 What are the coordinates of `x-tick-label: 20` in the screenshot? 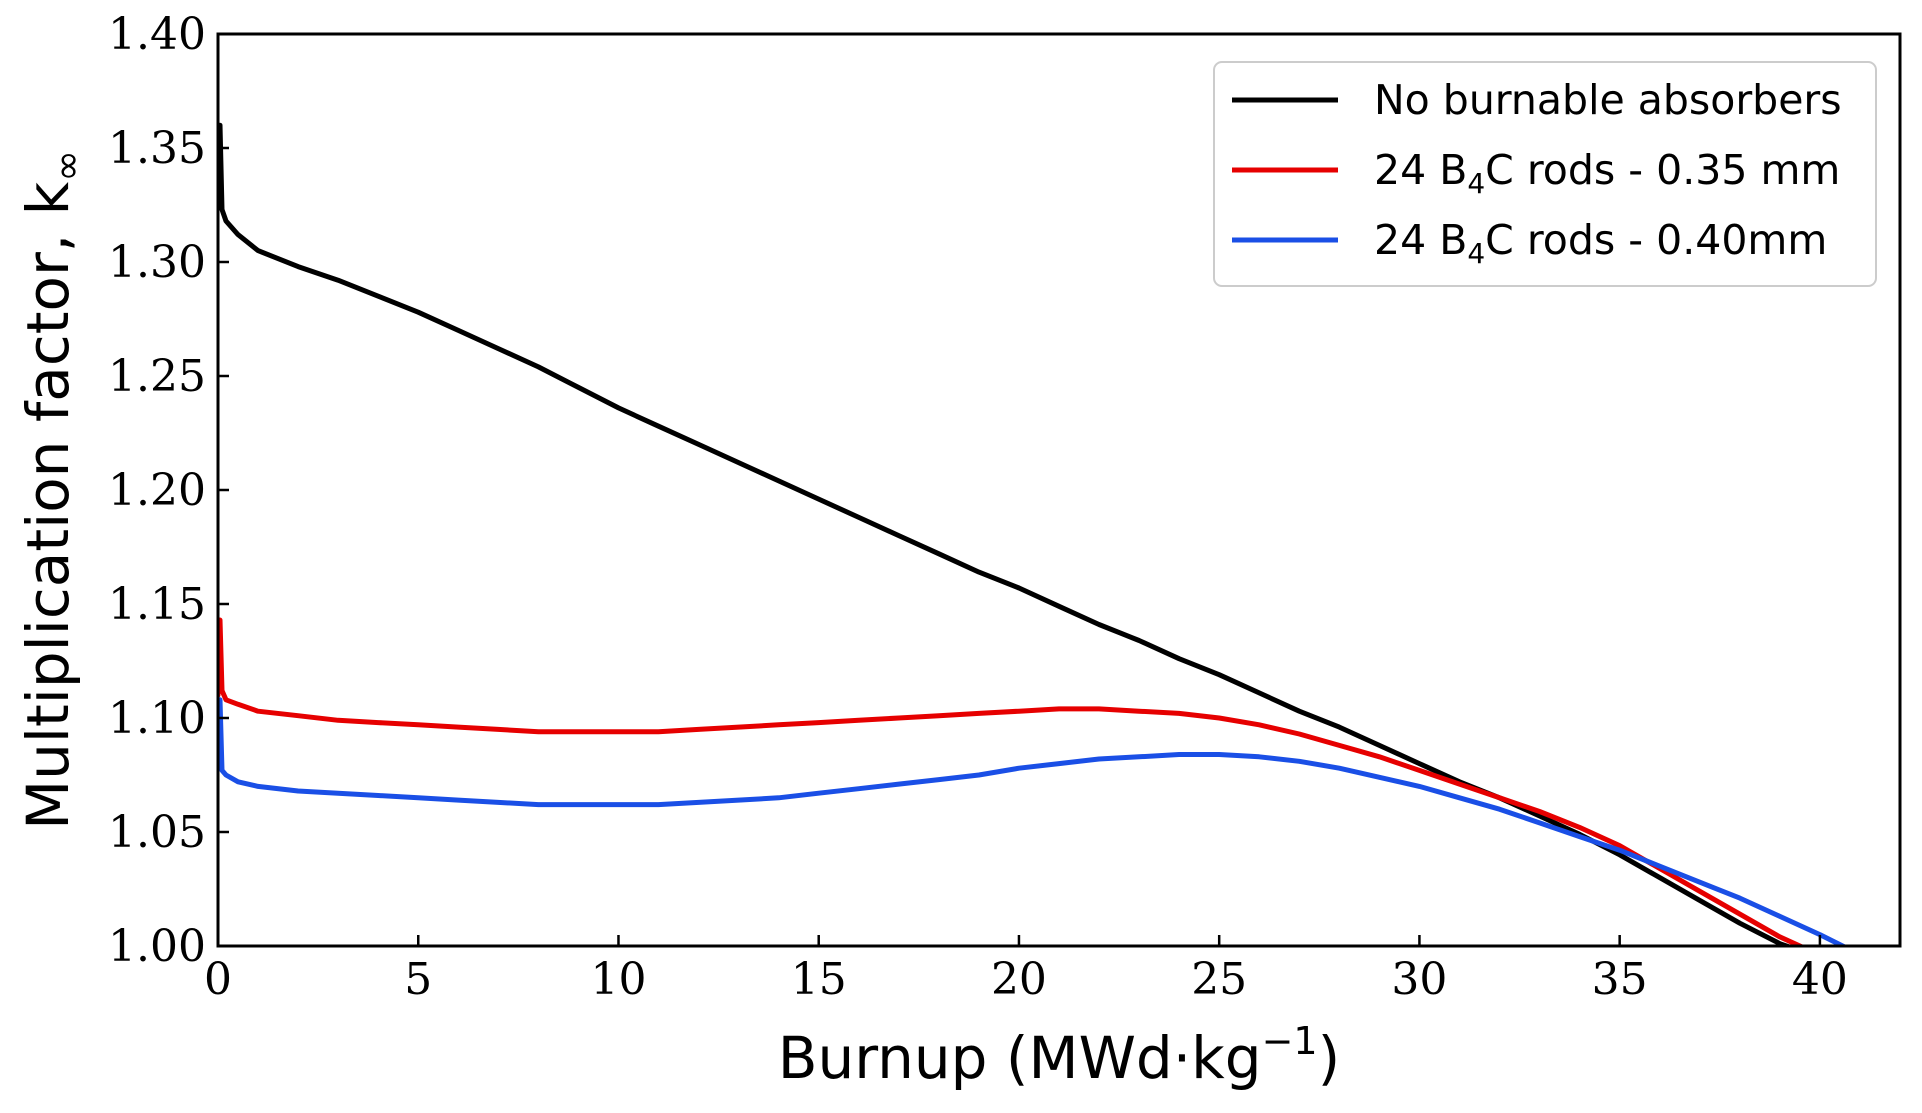 It's located at (1019, 979).